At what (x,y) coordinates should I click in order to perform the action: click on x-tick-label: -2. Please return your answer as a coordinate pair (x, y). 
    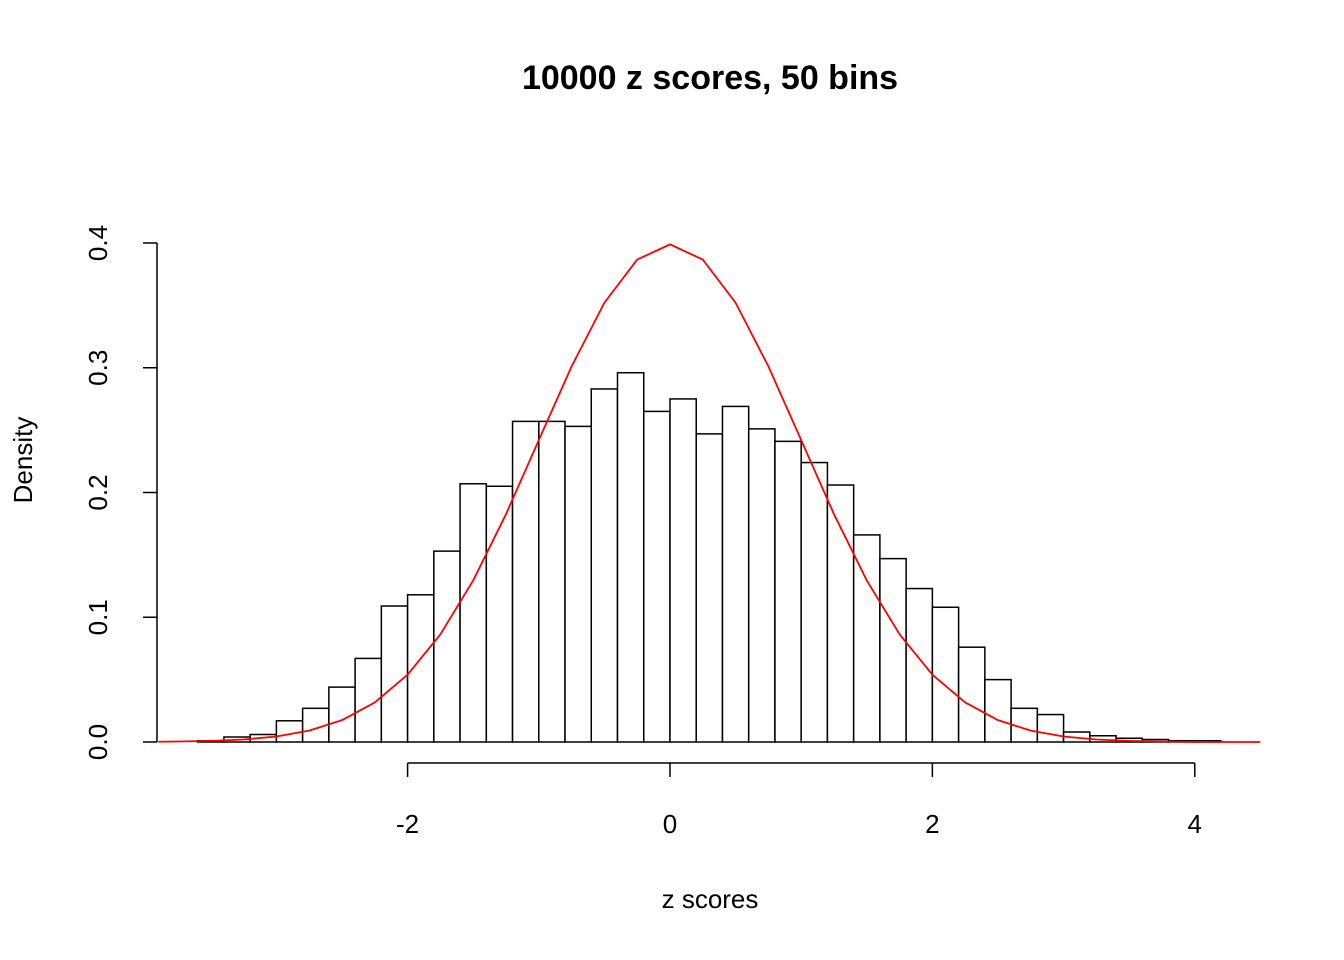
    Looking at the image, I should click on (407, 824).